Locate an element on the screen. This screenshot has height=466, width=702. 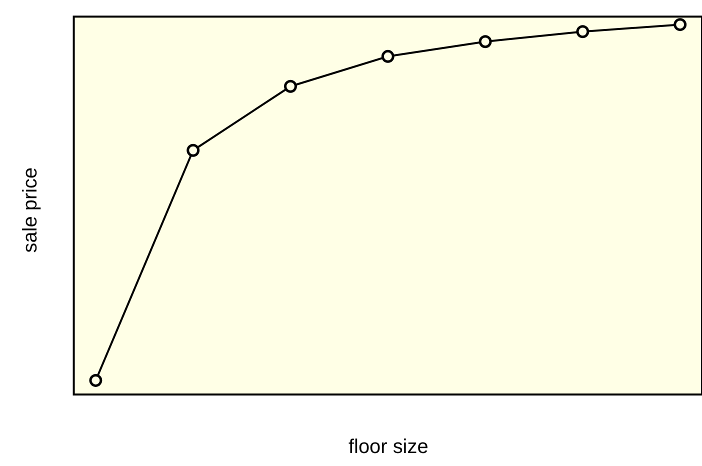
x-axis-title: floor size is located at coordinates (388, 447).